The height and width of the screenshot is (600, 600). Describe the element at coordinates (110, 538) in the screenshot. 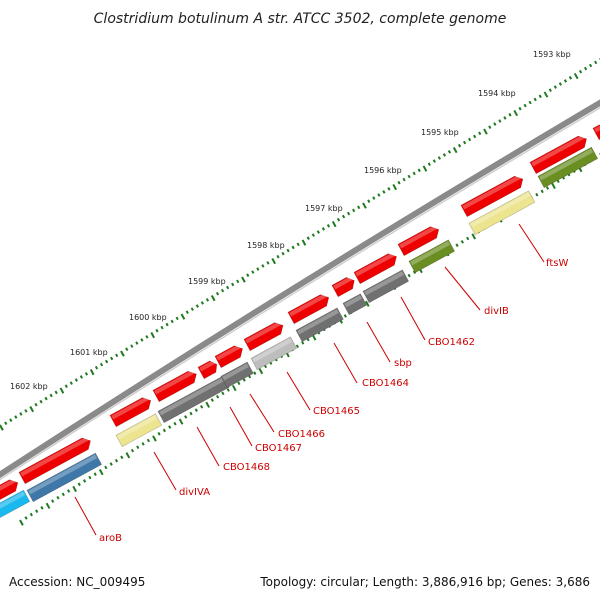

I see `gene-label-aroB: aroB` at that location.